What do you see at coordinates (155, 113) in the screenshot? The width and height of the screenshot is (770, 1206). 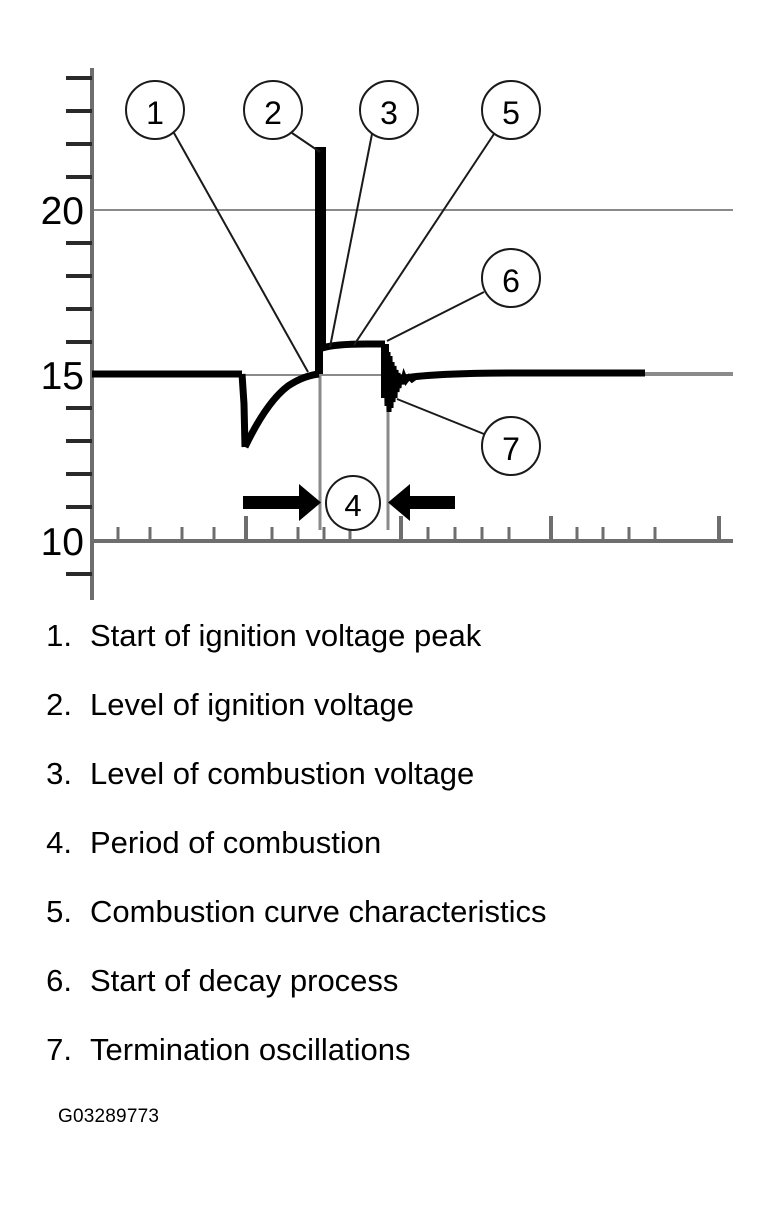 I see `callout-label: 1` at bounding box center [155, 113].